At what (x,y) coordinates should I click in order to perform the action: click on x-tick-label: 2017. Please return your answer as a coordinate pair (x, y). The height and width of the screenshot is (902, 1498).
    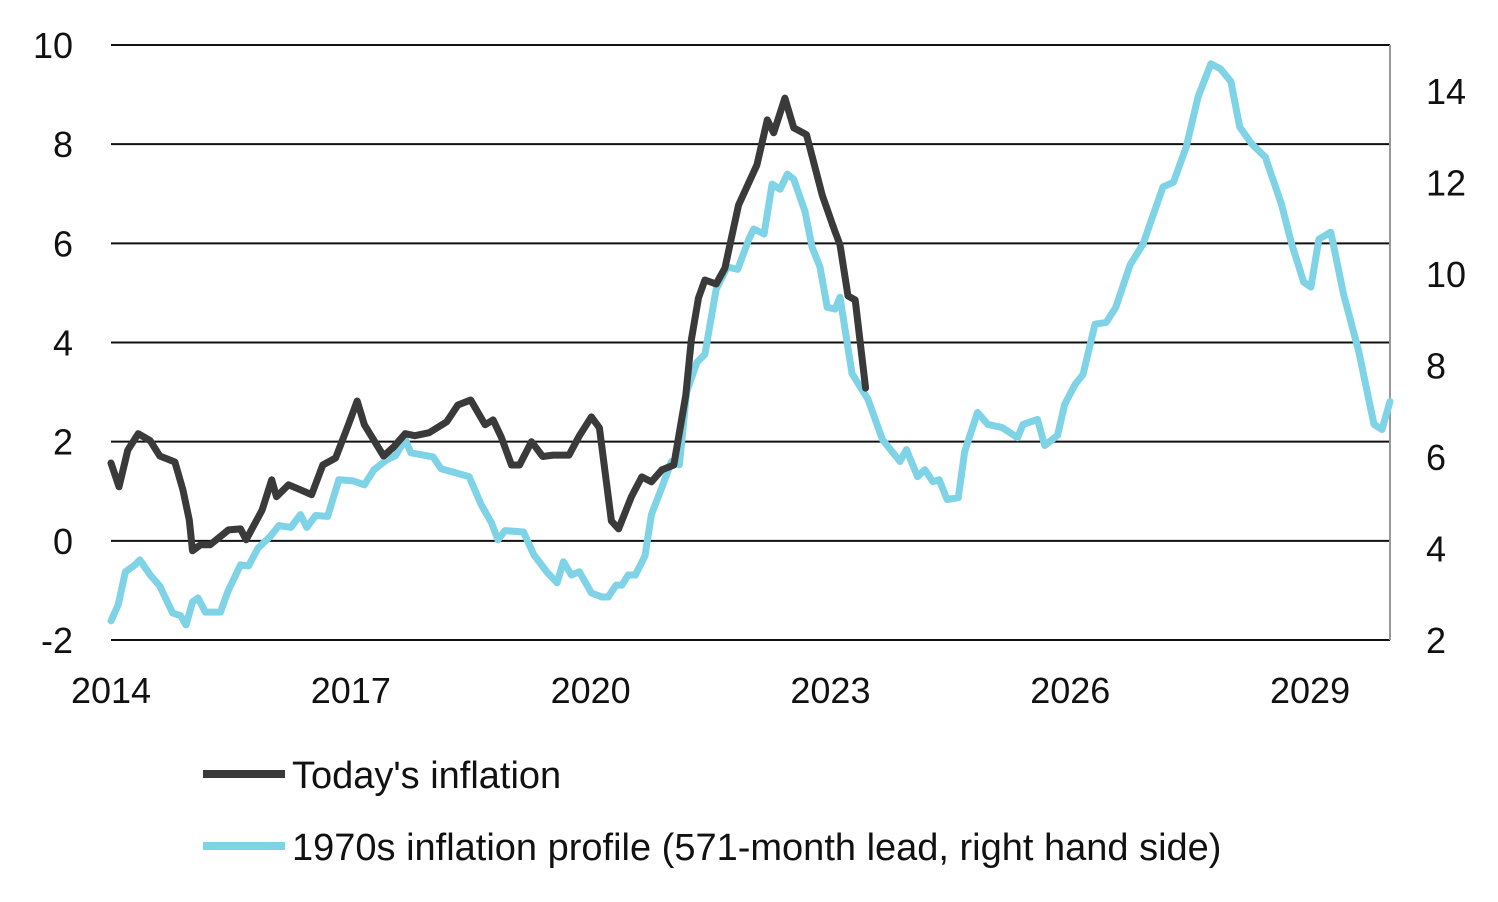
    Looking at the image, I should click on (351, 690).